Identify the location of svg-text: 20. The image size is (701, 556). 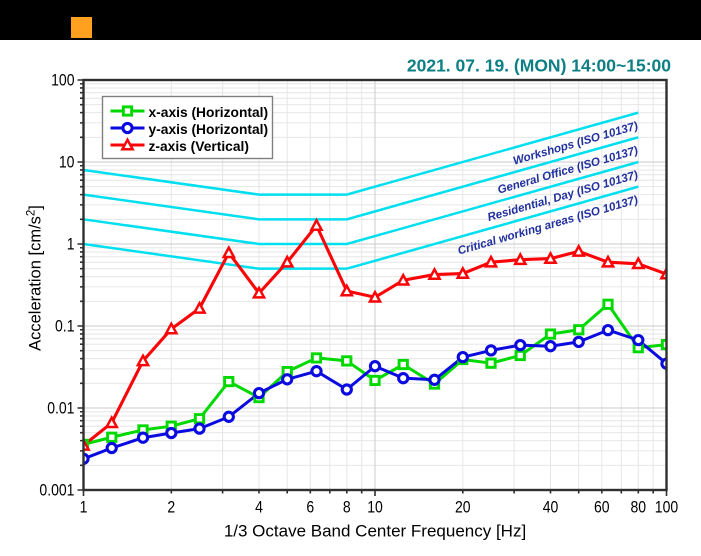
(463, 507).